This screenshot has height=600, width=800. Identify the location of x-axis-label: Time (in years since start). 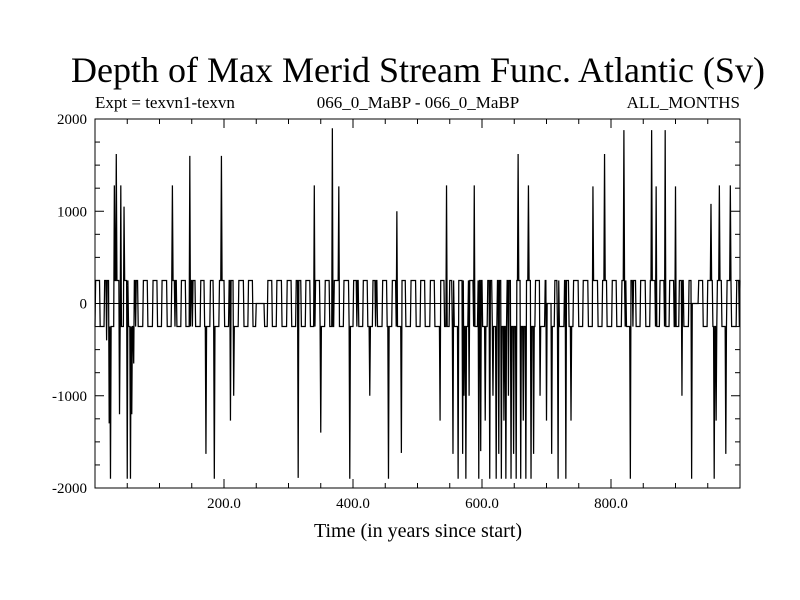
(418, 531).